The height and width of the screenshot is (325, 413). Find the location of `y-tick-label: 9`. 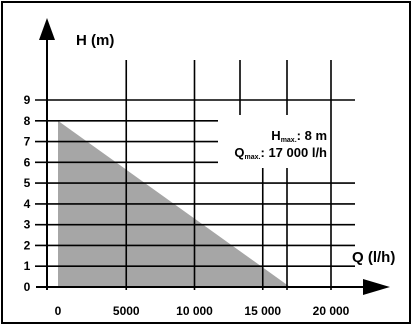

y-tick-label: 9 is located at coordinates (27, 100).